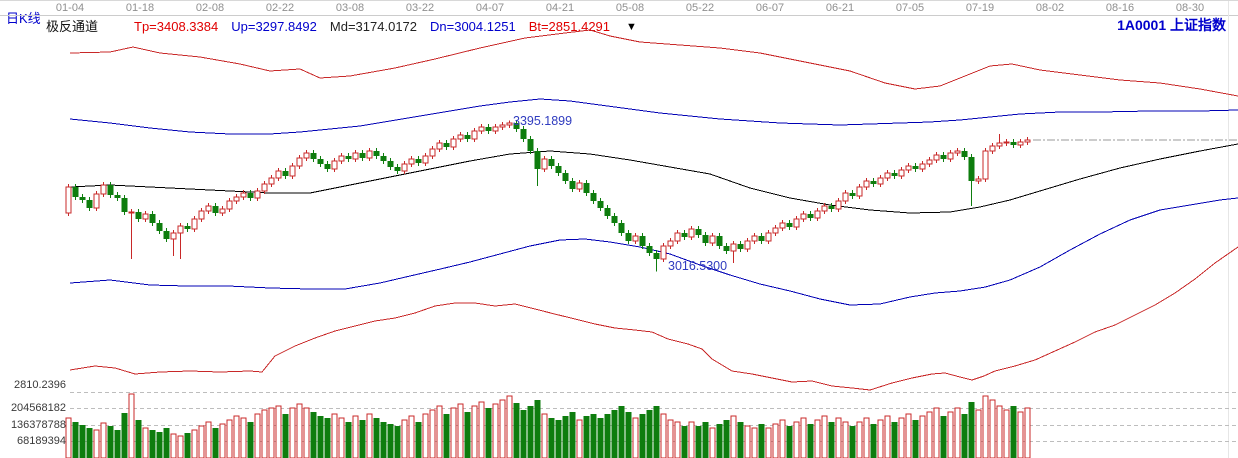 Image resolution: width=1238 pixels, height=458 pixels. What do you see at coordinates (980, 8) in the screenshot?
I see `date-label: 07-19` at bounding box center [980, 8].